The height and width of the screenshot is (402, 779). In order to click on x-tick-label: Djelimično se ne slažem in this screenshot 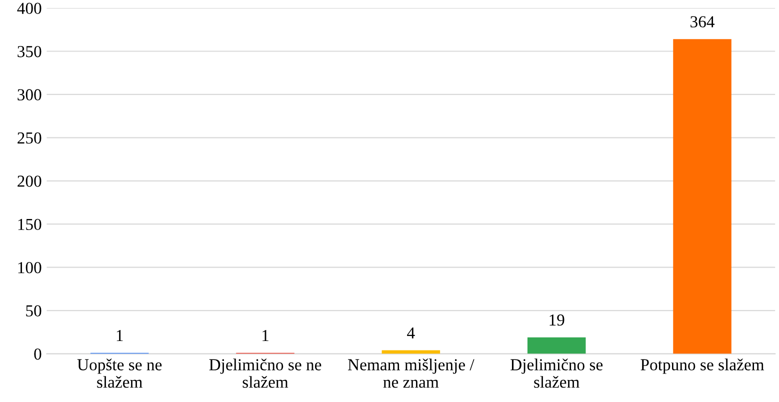, I will do `click(265, 373)`.